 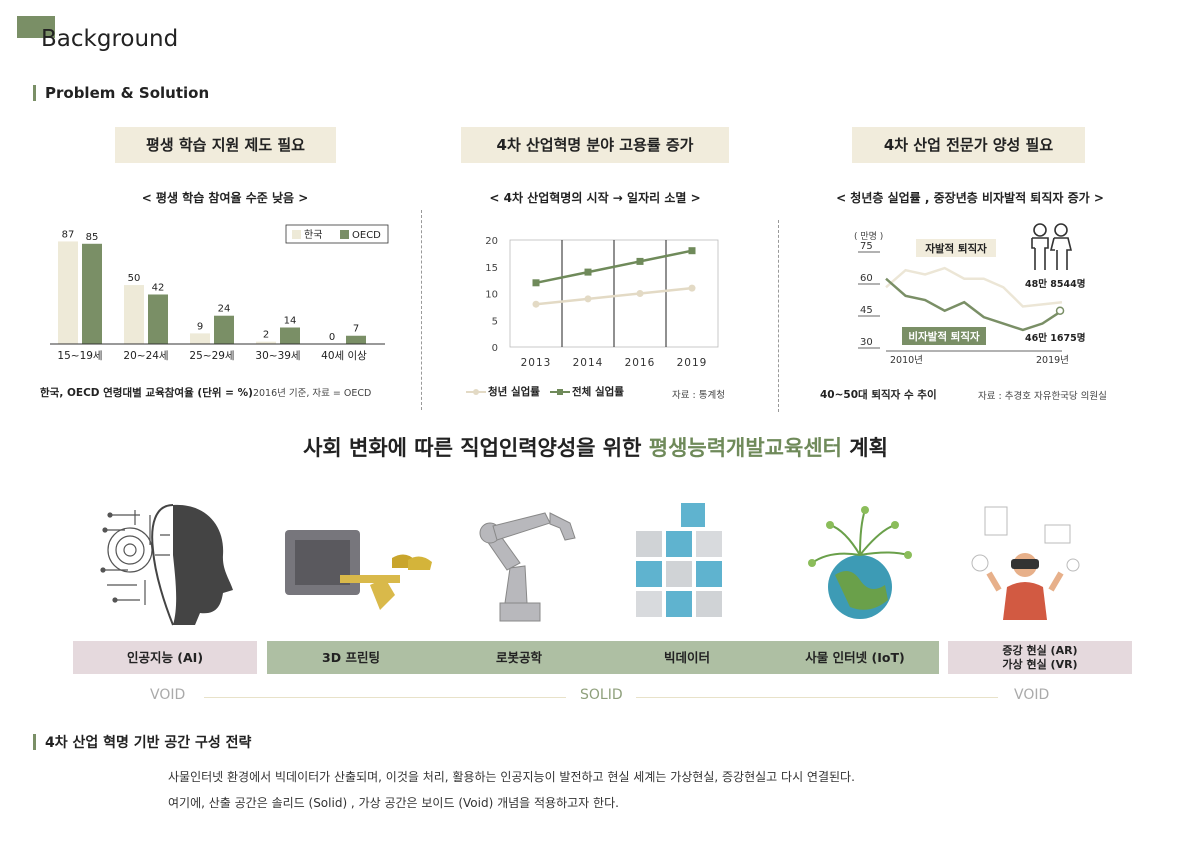 I want to click on panel2-title: 4차 산업혁명 분야 고용률 증가, so click(x=595, y=145).